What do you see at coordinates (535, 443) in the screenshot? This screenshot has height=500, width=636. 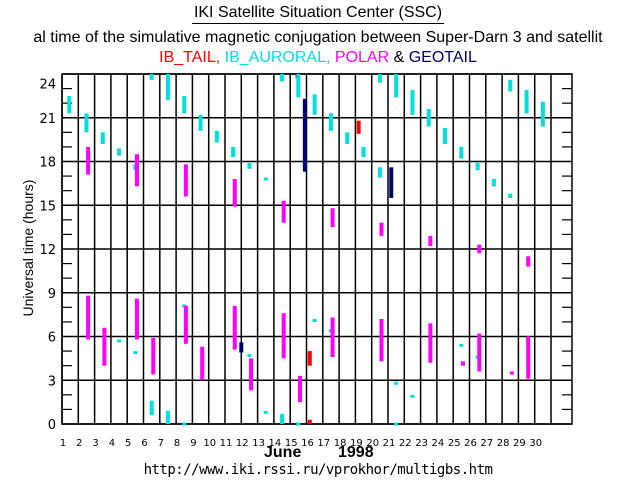 I see `x-tick-label: 30` at bounding box center [535, 443].